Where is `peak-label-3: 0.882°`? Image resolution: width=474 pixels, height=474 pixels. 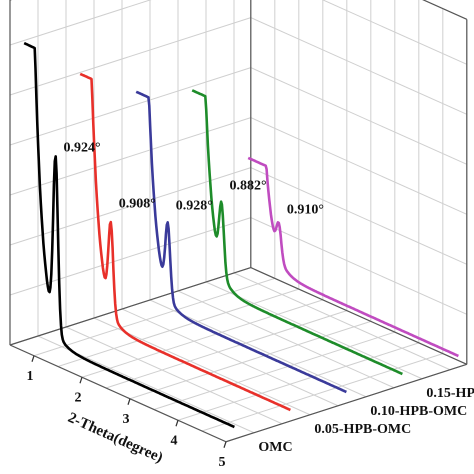 peak-label-3: 0.882° is located at coordinates (248, 185).